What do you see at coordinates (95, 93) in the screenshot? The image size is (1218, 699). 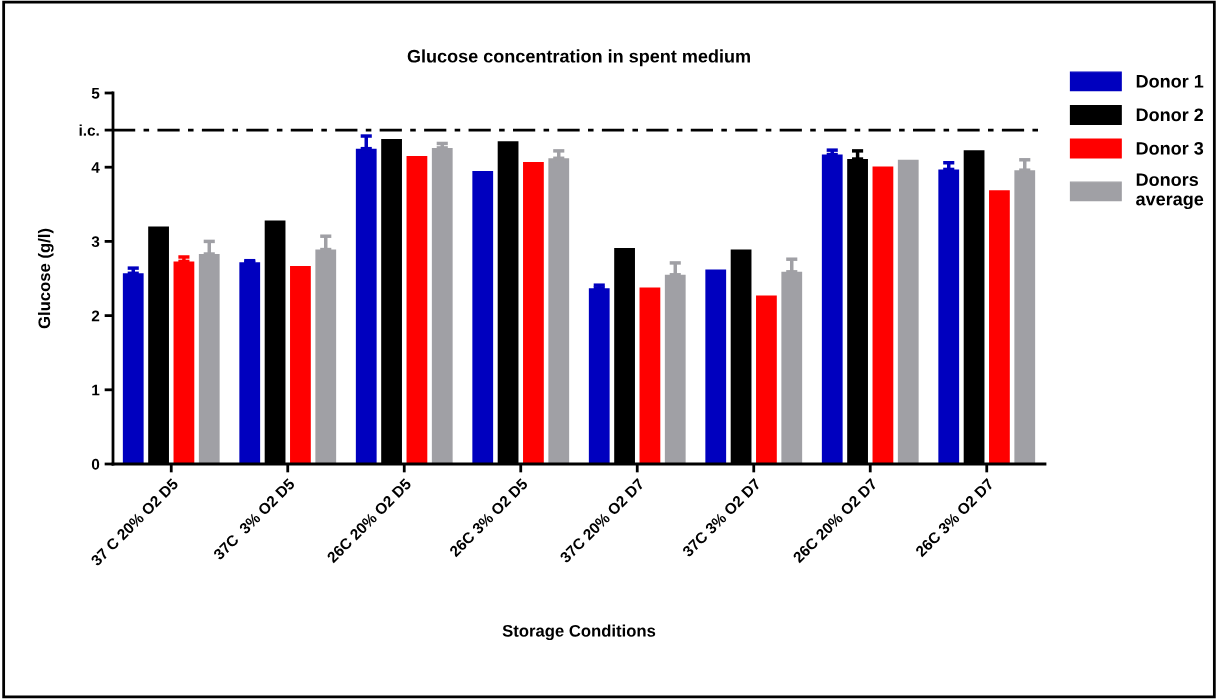 I see `y-tick-label: 5` at bounding box center [95, 93].